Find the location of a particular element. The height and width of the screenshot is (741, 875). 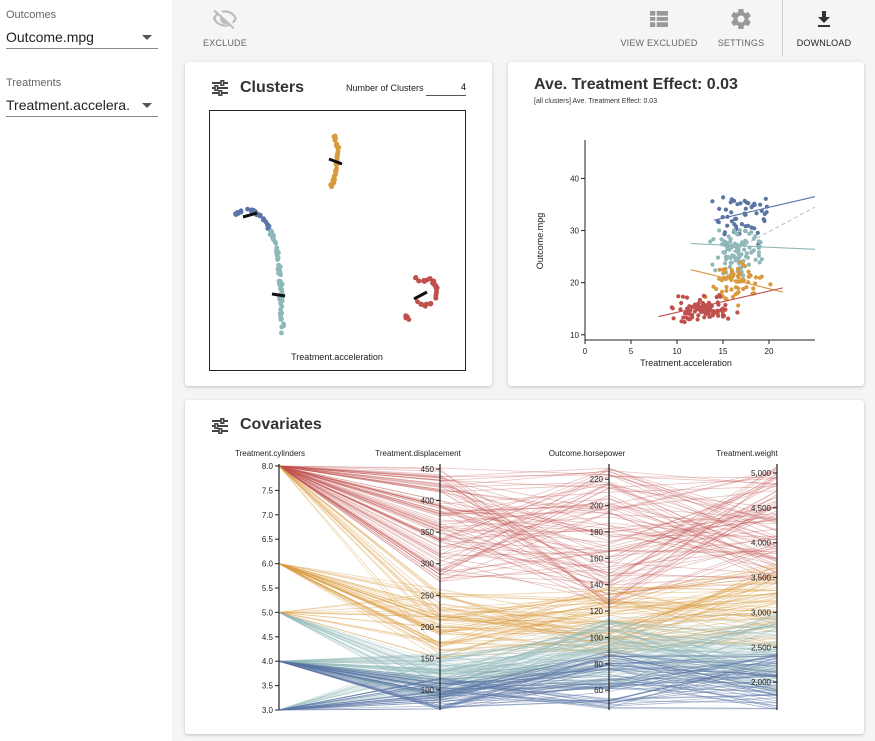

settings-button: SETTINGS is located at coordinates (741, 28).